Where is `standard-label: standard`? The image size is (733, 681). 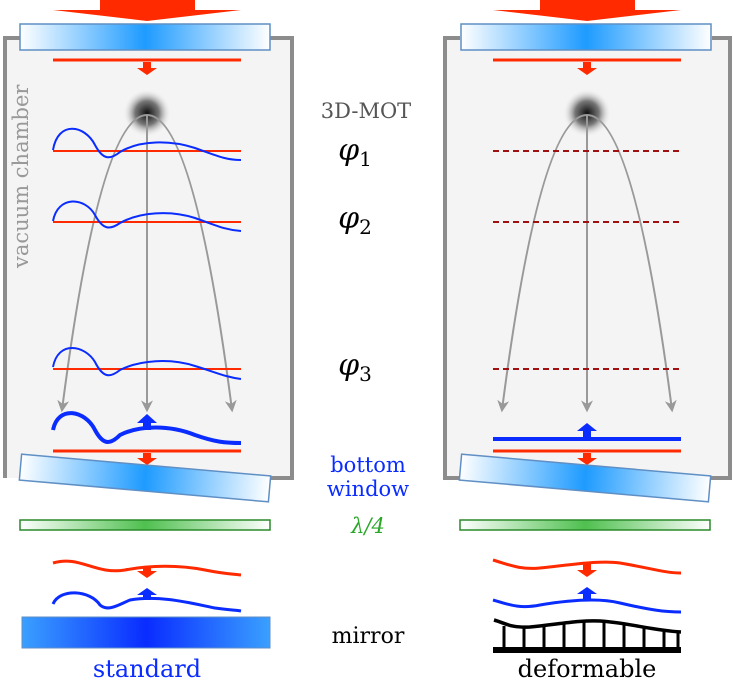
standard-label: standard is located at coordinates (147, 668).